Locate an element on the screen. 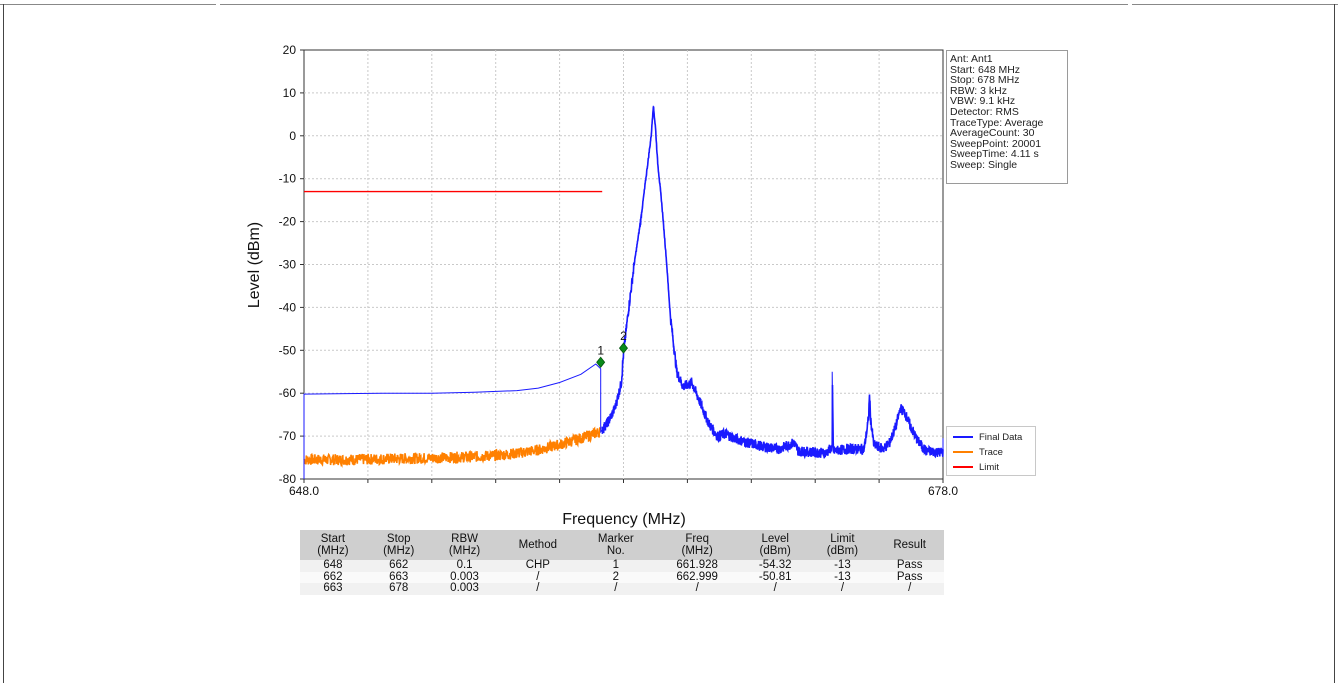  table-cell: -54.32 is located at coordinates (775, 565).